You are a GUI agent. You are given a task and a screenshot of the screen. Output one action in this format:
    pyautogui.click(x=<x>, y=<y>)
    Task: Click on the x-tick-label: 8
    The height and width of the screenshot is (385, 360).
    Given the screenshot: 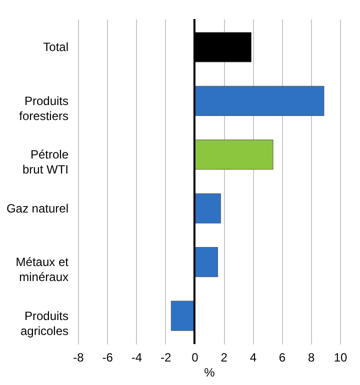 What is the action you would take?
    pyautogui.click(x=312, y=357)
    